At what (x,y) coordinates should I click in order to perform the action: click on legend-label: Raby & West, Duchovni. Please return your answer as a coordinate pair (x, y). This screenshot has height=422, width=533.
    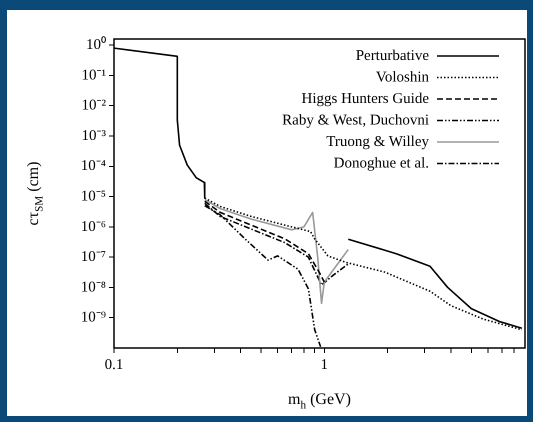
    Looking at the image, I should click on (355, 120).